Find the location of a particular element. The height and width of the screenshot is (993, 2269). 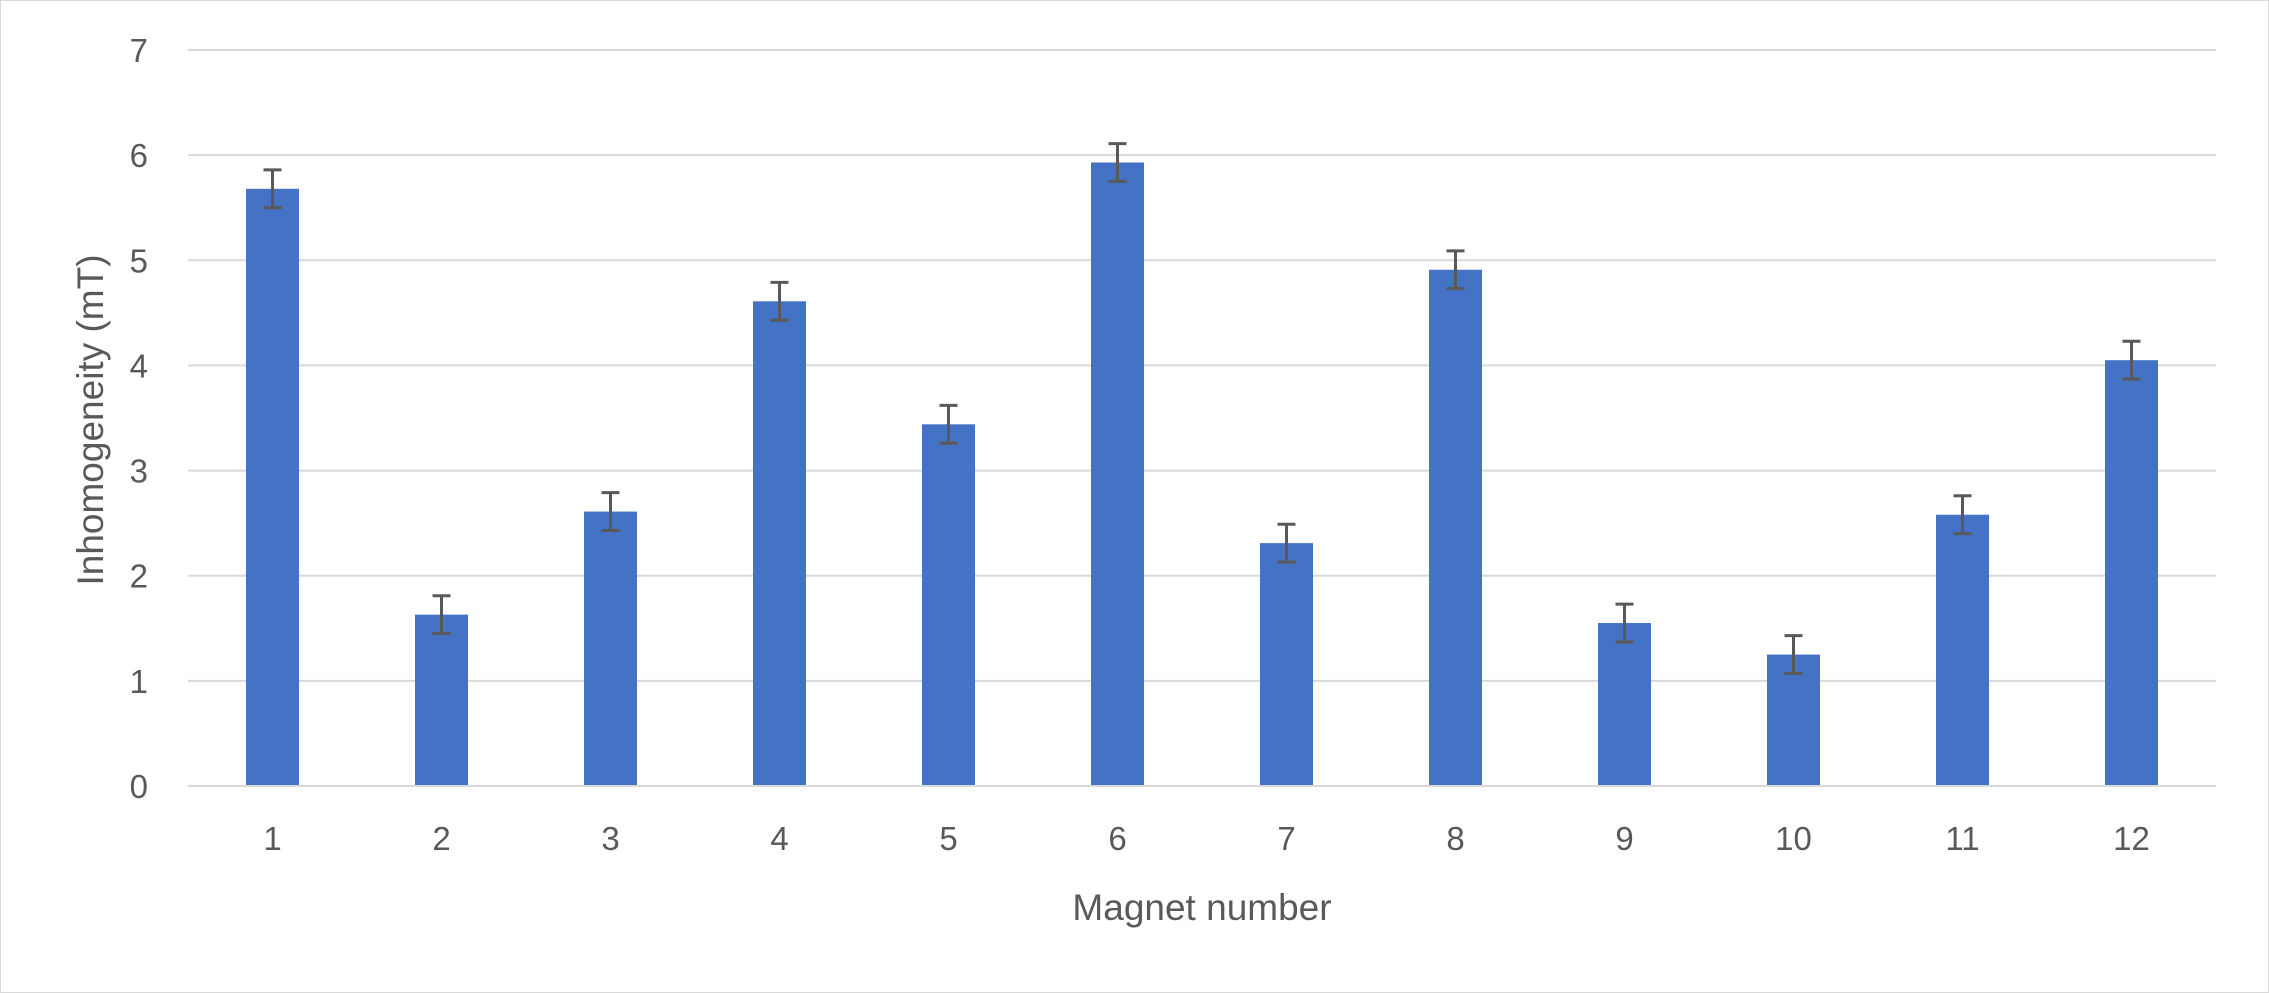

x-tick-label: 1 is located at coordinates (272, 838).